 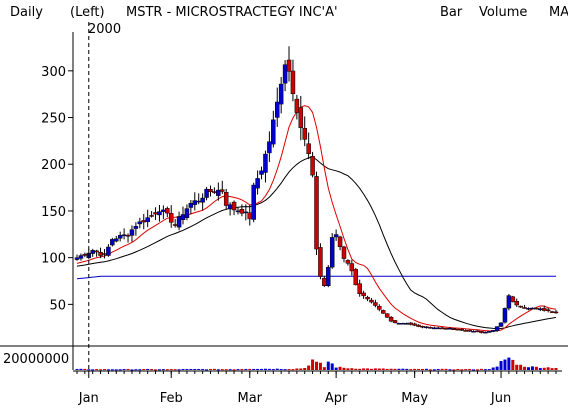 I want to click on legend-ma: MA, so click(x=558, y=12).